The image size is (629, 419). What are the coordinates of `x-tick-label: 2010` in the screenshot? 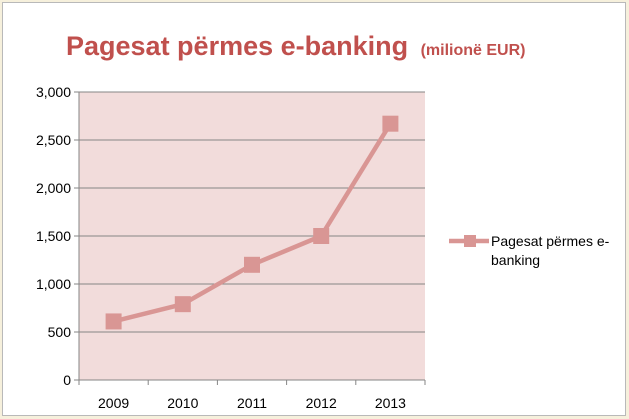 It's located at (182, 403).